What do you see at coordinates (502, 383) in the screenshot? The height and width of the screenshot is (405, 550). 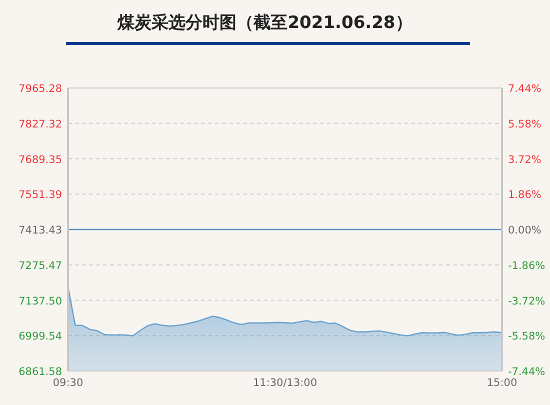 I see `x-tick-label: 15:00` at bounding box center [502, 383].